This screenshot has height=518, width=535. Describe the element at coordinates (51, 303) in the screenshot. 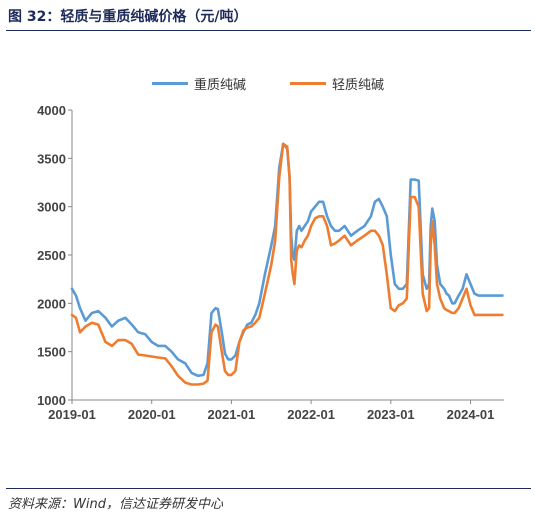

I see `y-tick-label: 2000` at that location.